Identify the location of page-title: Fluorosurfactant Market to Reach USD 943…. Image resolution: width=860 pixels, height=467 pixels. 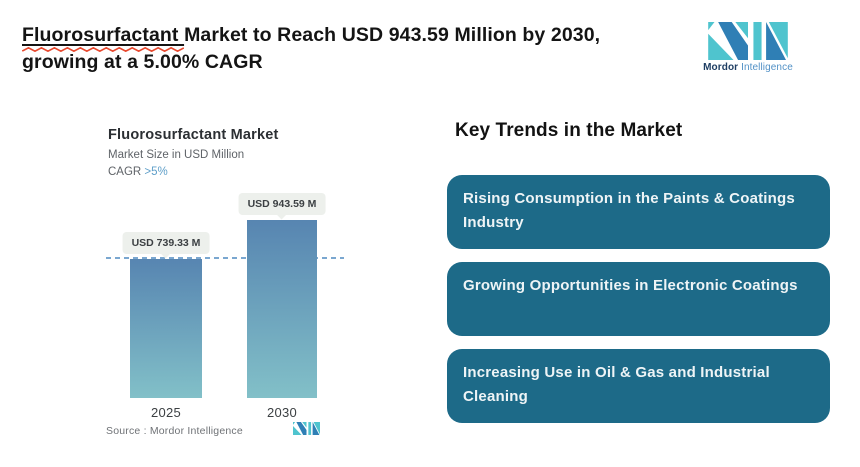
(352, 49).